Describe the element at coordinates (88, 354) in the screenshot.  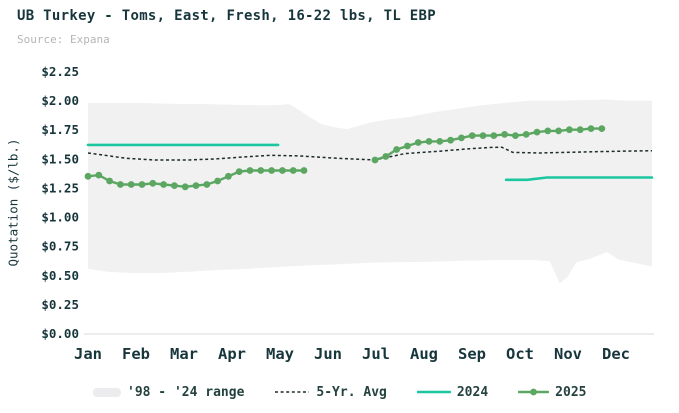
I see `x-tick-label: Jan` at that location.